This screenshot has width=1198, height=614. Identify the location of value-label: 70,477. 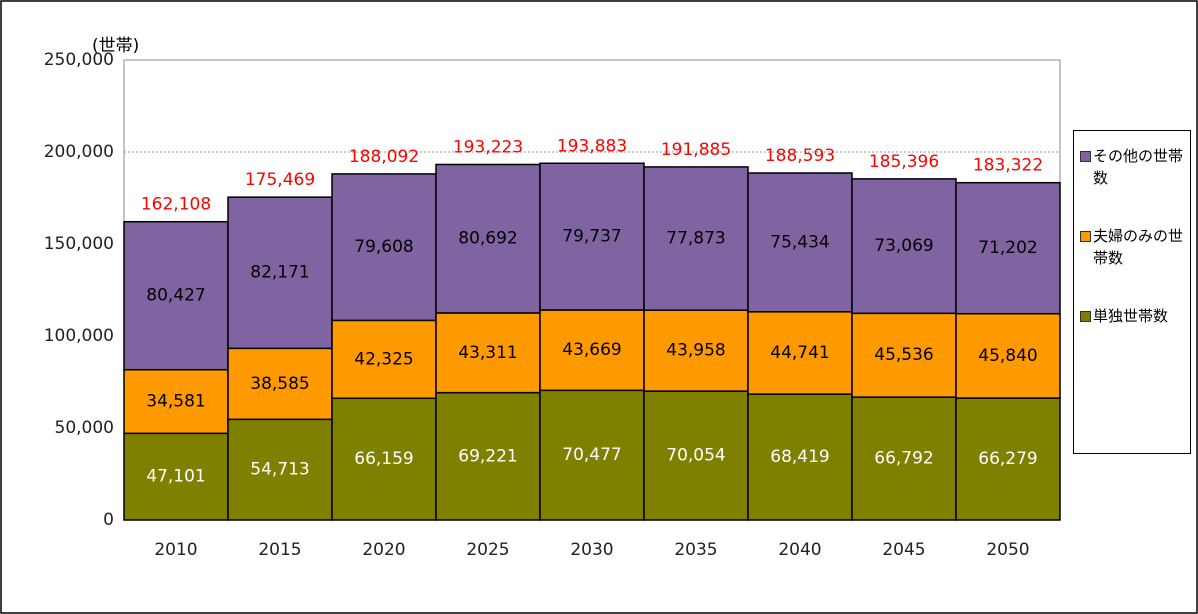
(591, 455).